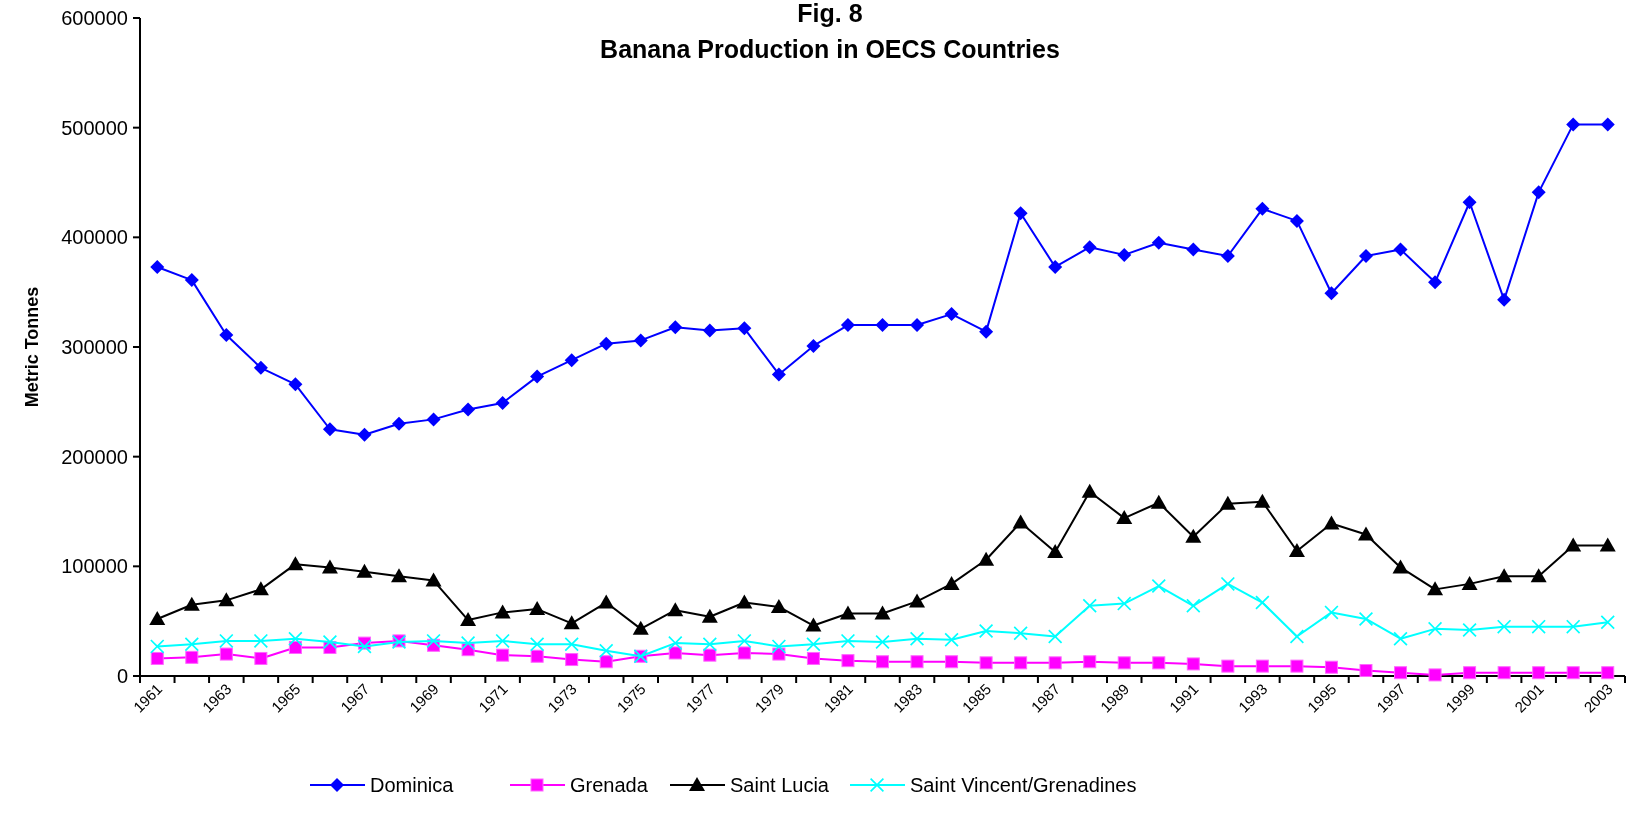 This screenshot has width=1648, height=817. Describe the element at coordinates (122, 676) in the screenshot. I see `y-tick-label: 0` at that location.